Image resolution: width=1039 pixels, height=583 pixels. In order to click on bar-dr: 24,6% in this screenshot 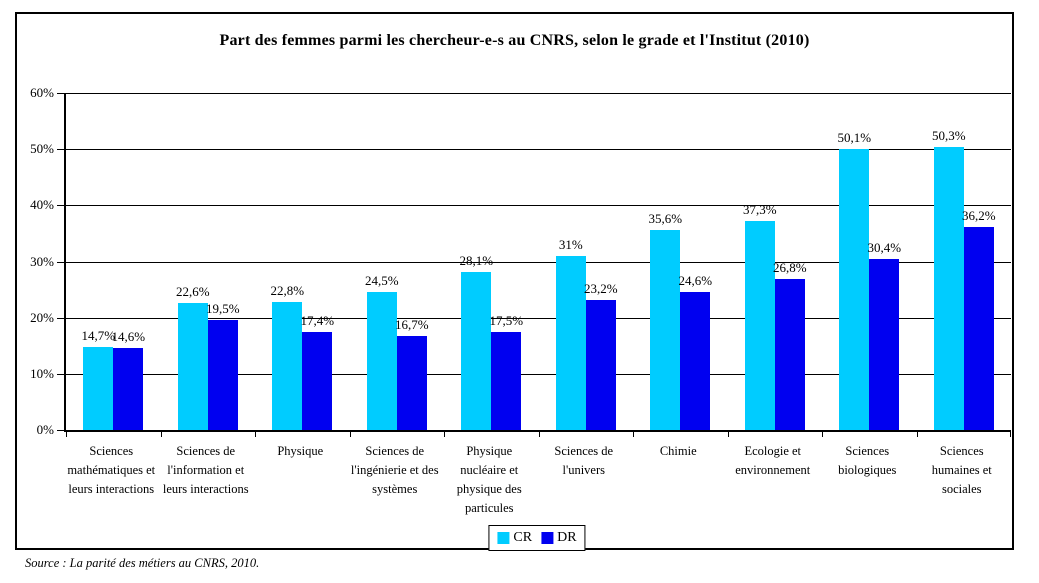, I will do `click(695, 351)`.